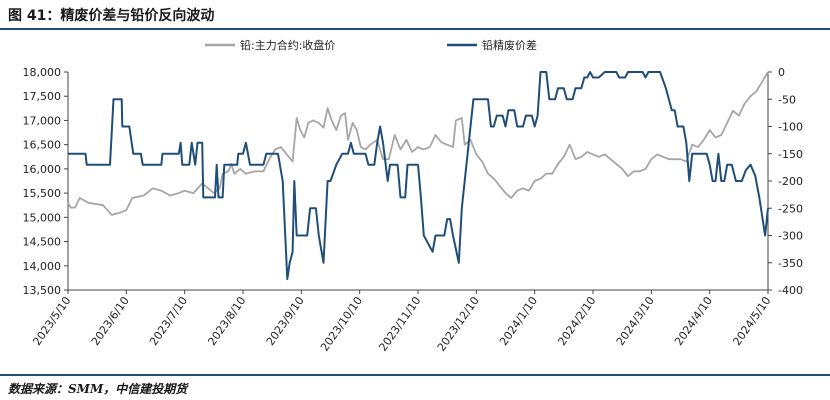 This screenshot has height=400, width=830. I want to click on x-tick-label: 2024/3/10, so click(635, 321).